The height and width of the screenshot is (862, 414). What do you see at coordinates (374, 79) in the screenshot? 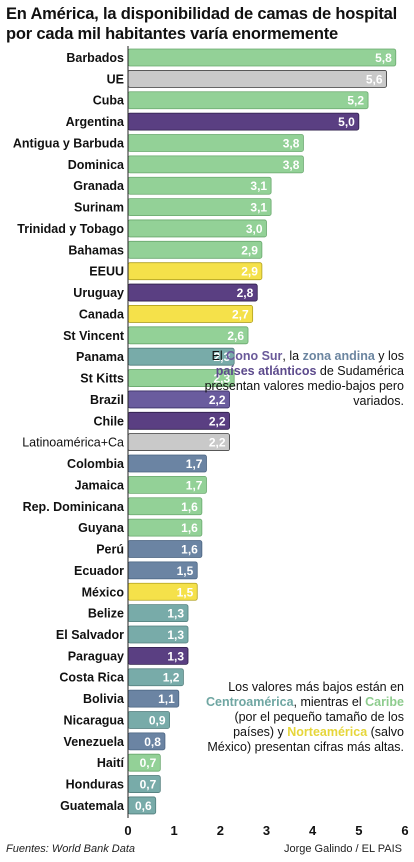
I see `value-label-ue: 5,6` at bounding box center [374, 79].